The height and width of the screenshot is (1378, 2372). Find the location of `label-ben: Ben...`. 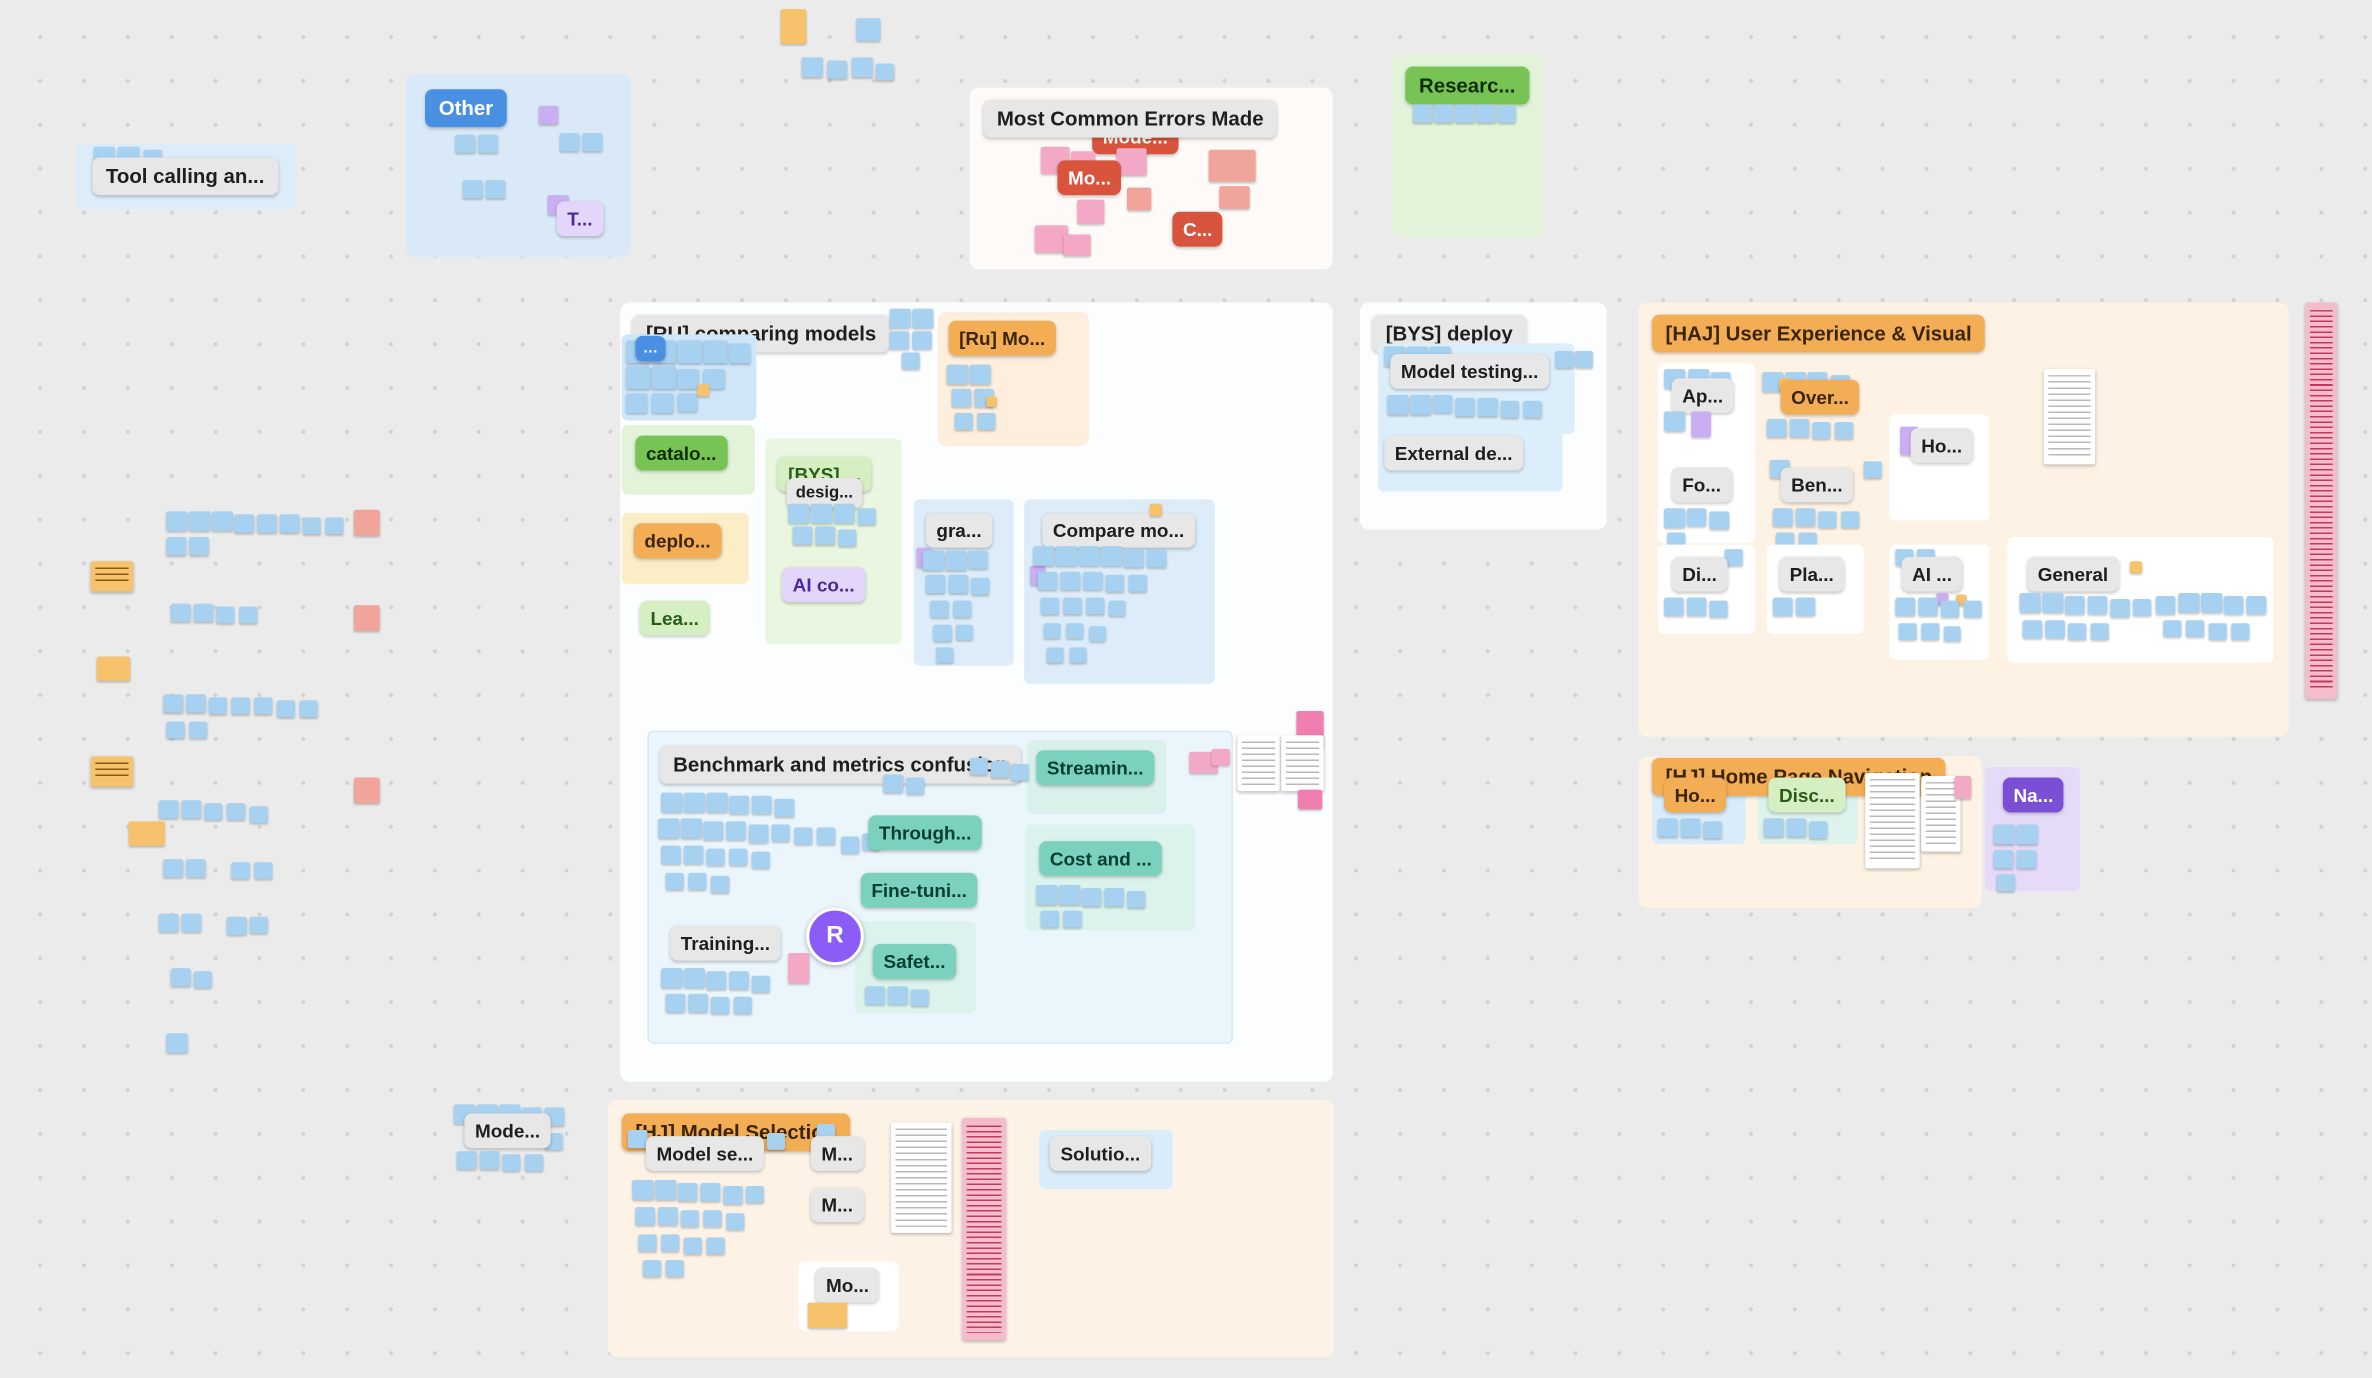

label-ben: Ben... is located at coordinates (1817, 485).